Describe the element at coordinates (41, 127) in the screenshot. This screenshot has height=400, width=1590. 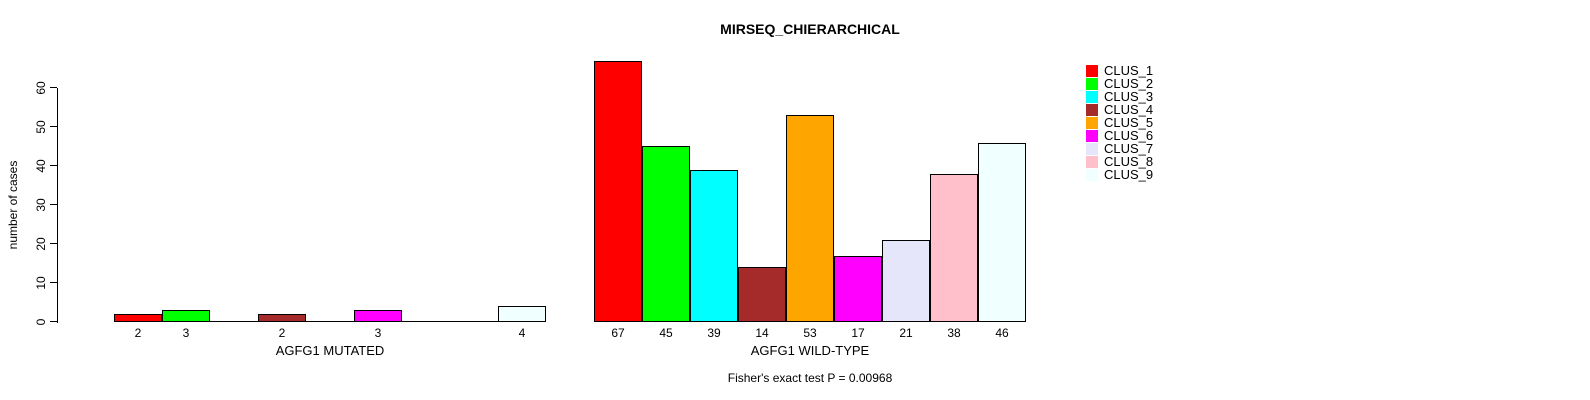
I see `y-axis-tick-label: 50` at that location.